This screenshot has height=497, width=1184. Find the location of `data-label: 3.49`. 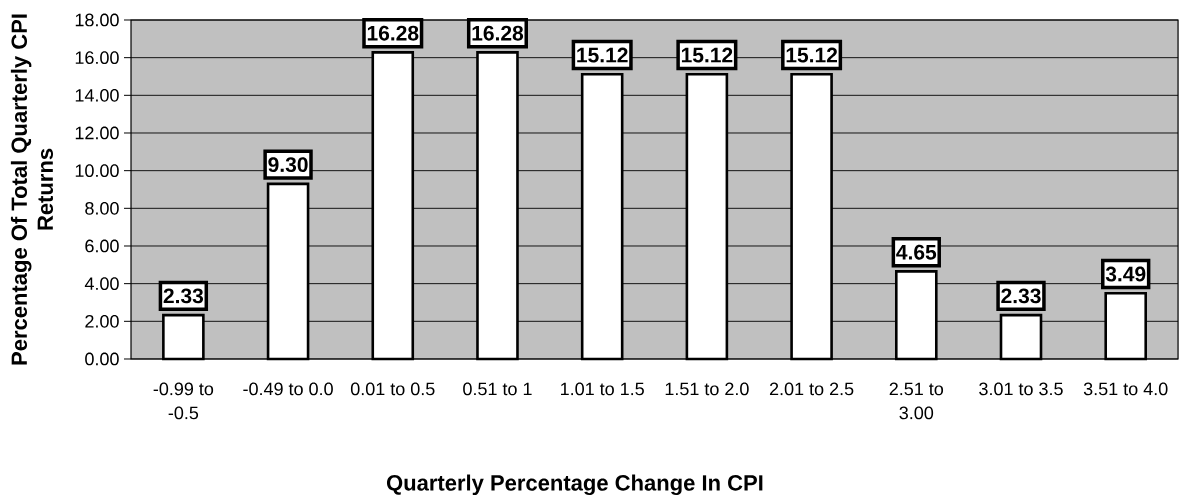

data-label: 3.49 is located at coordinates (1125, 274).